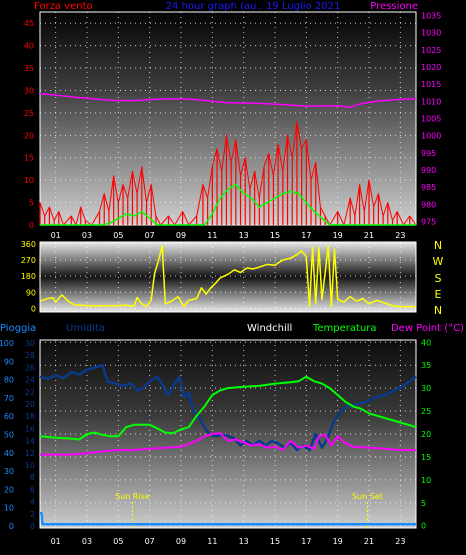 This screenshot has width=466, height=555. What do you see at coordinates (431, 15) in the screenshot?
I see `pressure-tick: 1035` at bounding box center [431, 15].